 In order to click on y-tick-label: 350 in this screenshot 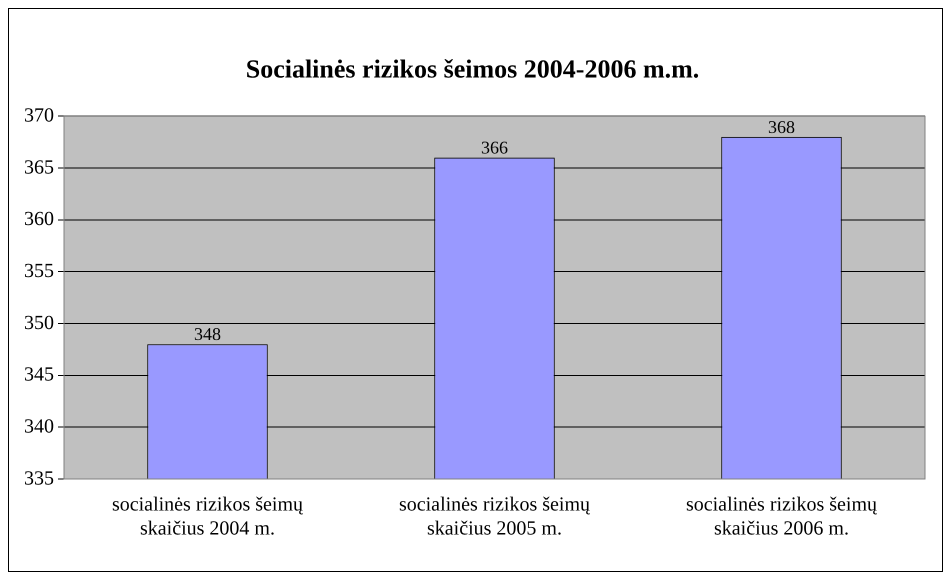, I will do `click(39, 323)`.